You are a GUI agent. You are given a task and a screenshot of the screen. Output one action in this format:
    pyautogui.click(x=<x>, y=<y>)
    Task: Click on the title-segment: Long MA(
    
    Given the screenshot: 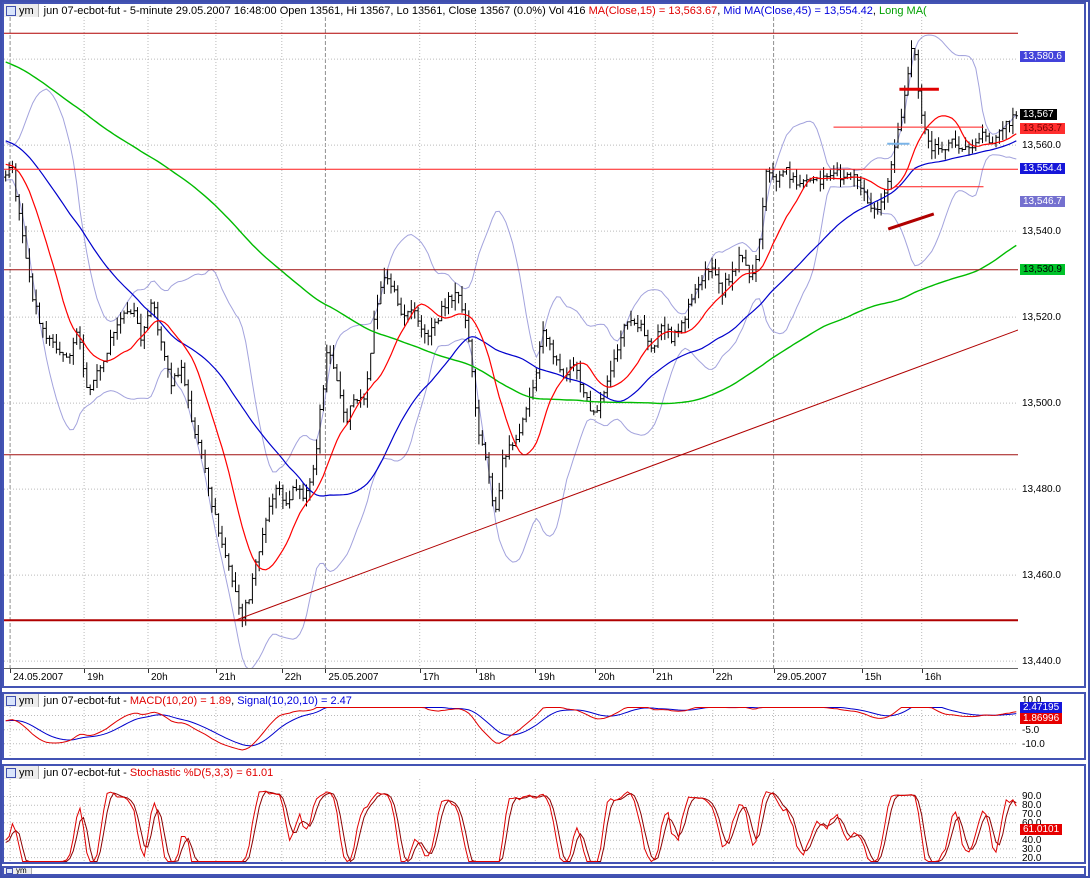 What is the action you would take?
    pyautogui.click(x=903, y=10)
    